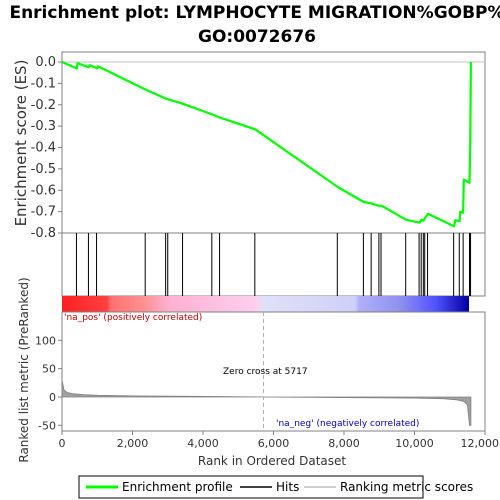 The image size is (500, 500). Describe the element at coordinates (43, 212) in the screenshot. I see `es-y-tick-label: -0.7` at that location.